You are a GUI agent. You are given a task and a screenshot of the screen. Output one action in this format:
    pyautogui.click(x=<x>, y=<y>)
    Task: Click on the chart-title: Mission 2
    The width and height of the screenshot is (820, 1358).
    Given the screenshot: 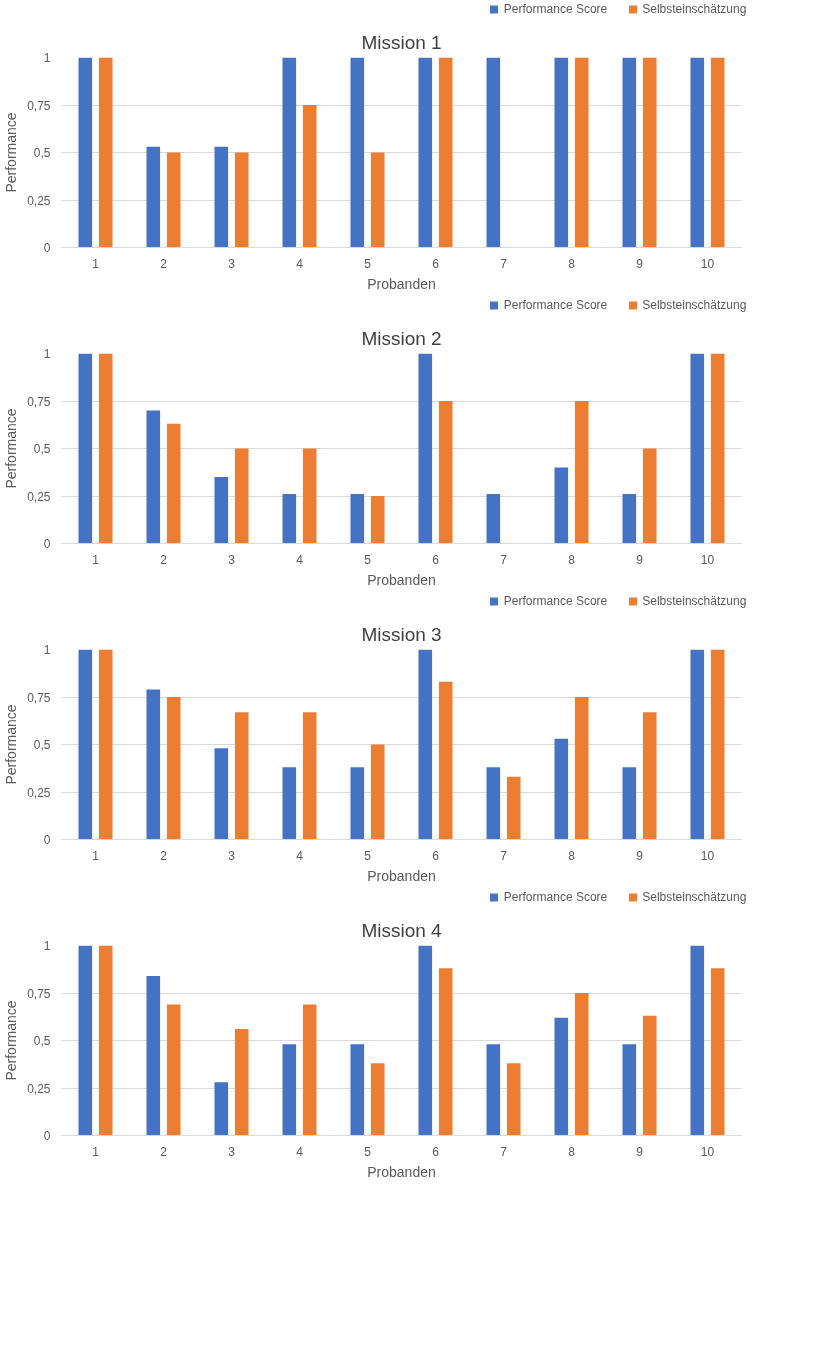 What is the action you would take?
    pyautogui.click(x=401, y=338)
    